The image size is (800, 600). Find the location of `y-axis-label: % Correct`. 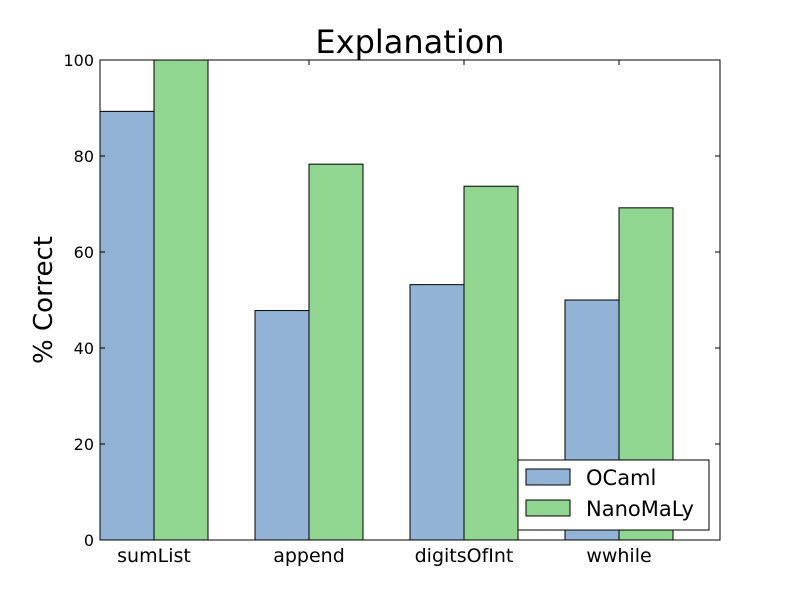

y-axis-label: % Correct is located at coordinates (44, 300).